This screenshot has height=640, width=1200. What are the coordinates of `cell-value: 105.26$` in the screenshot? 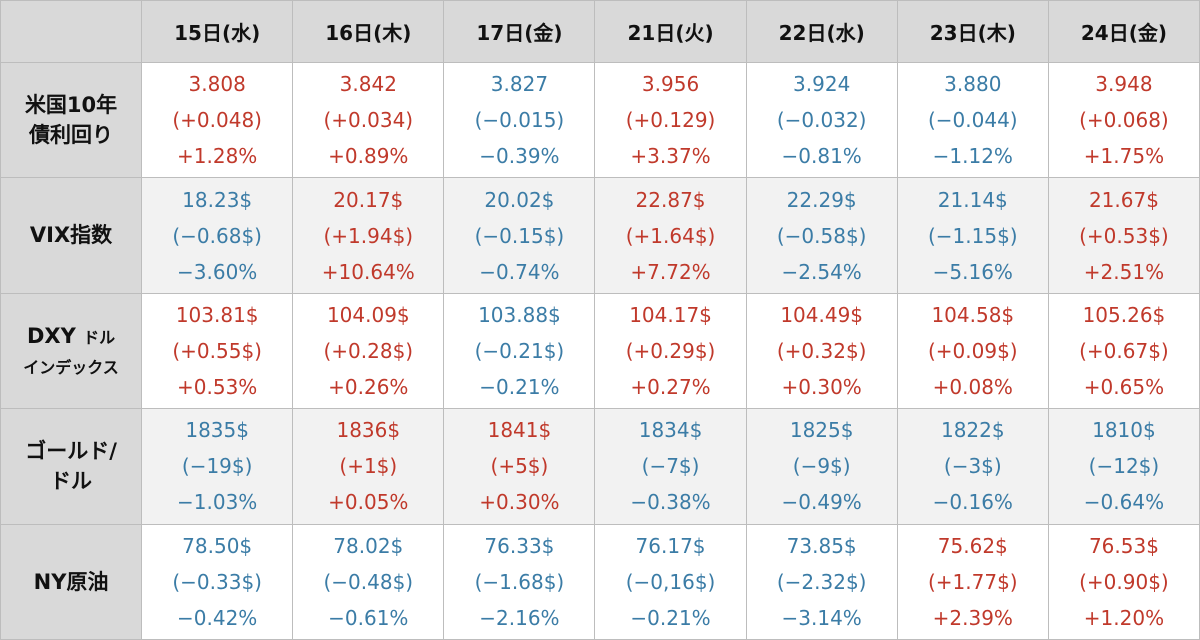 It's located at (1124, 314).